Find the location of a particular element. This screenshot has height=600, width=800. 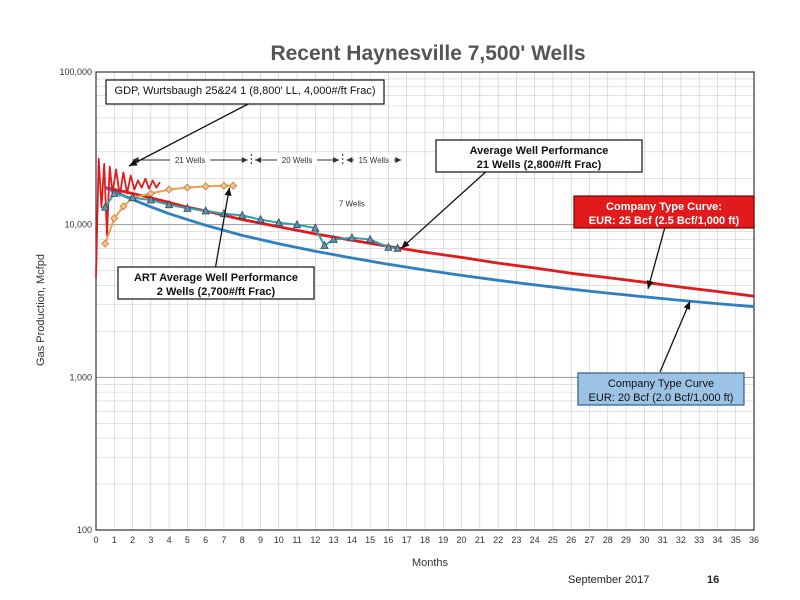

y-tick-label: 100,000 is located at coordinates (75, 72).